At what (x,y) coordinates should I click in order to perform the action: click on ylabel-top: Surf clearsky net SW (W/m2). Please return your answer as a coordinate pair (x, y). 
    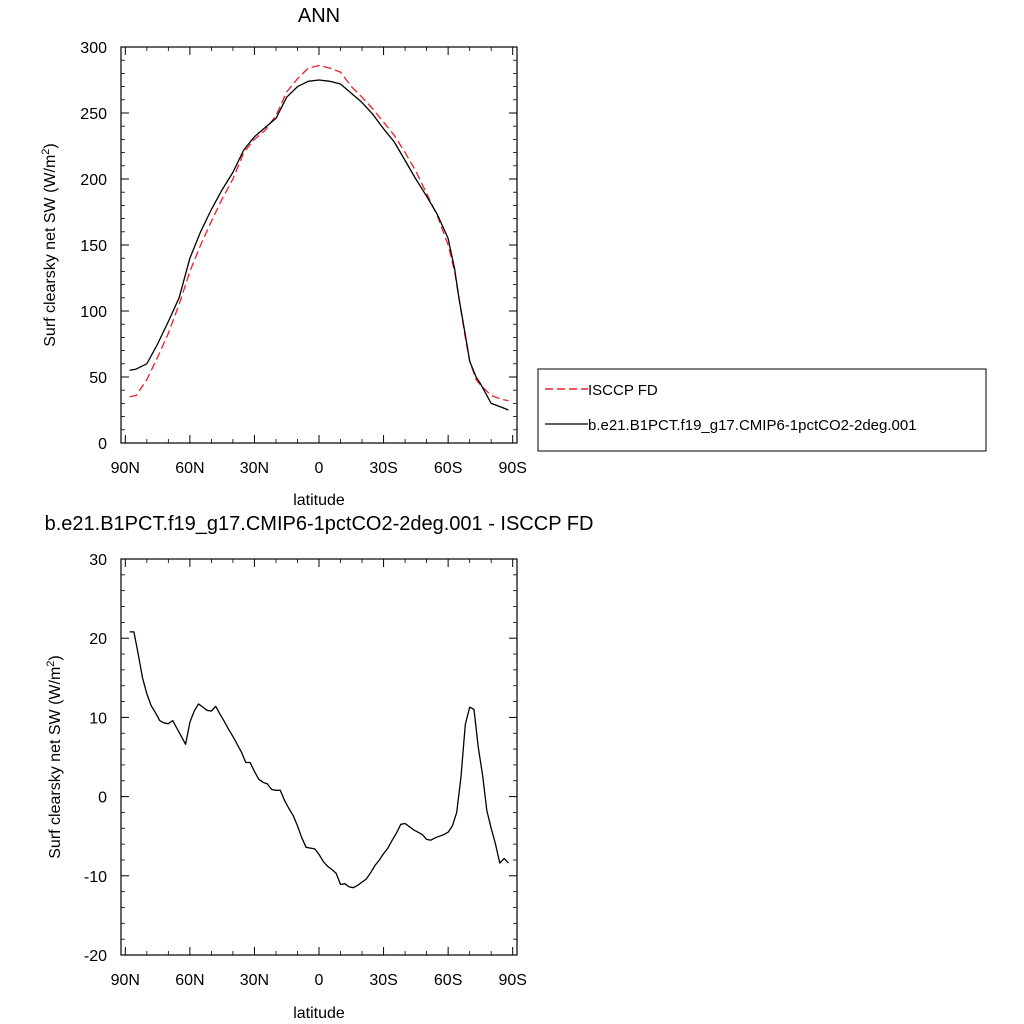
    Looking at the image, I should click on (49, 244).